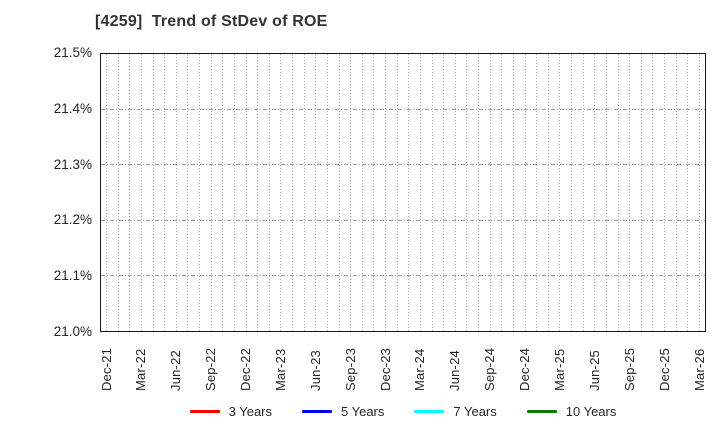 Image resolution: width=720 pixels, height=440 pixels. I want to click on x-tick-label: Sep-23, so click(350, 369).